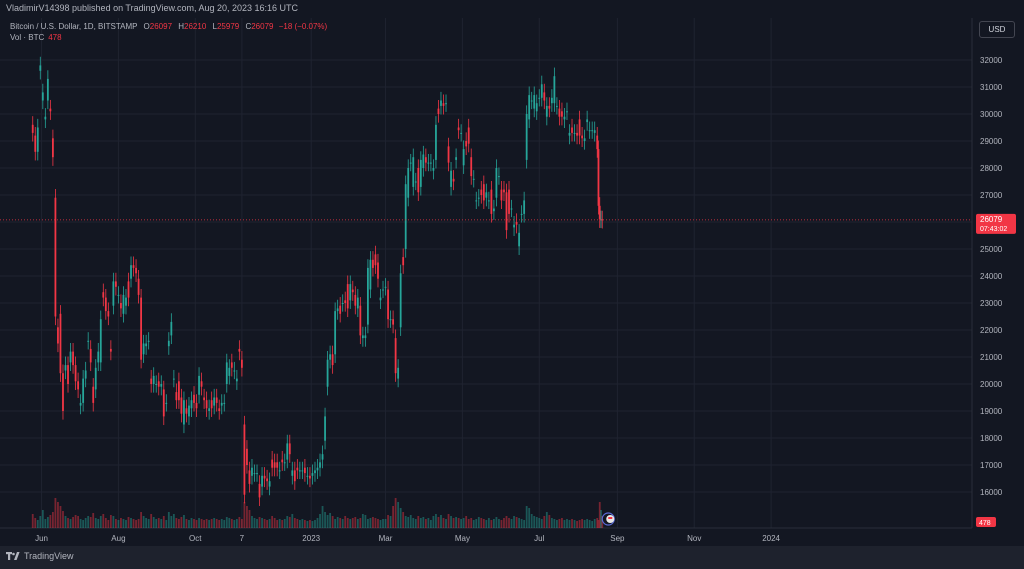 This screenshot has width=1024, height=569. What do you see at coordinates (991, 249) in the screenshot?
I see `y-tick-label: 25000` at bounding box center [991, 249].